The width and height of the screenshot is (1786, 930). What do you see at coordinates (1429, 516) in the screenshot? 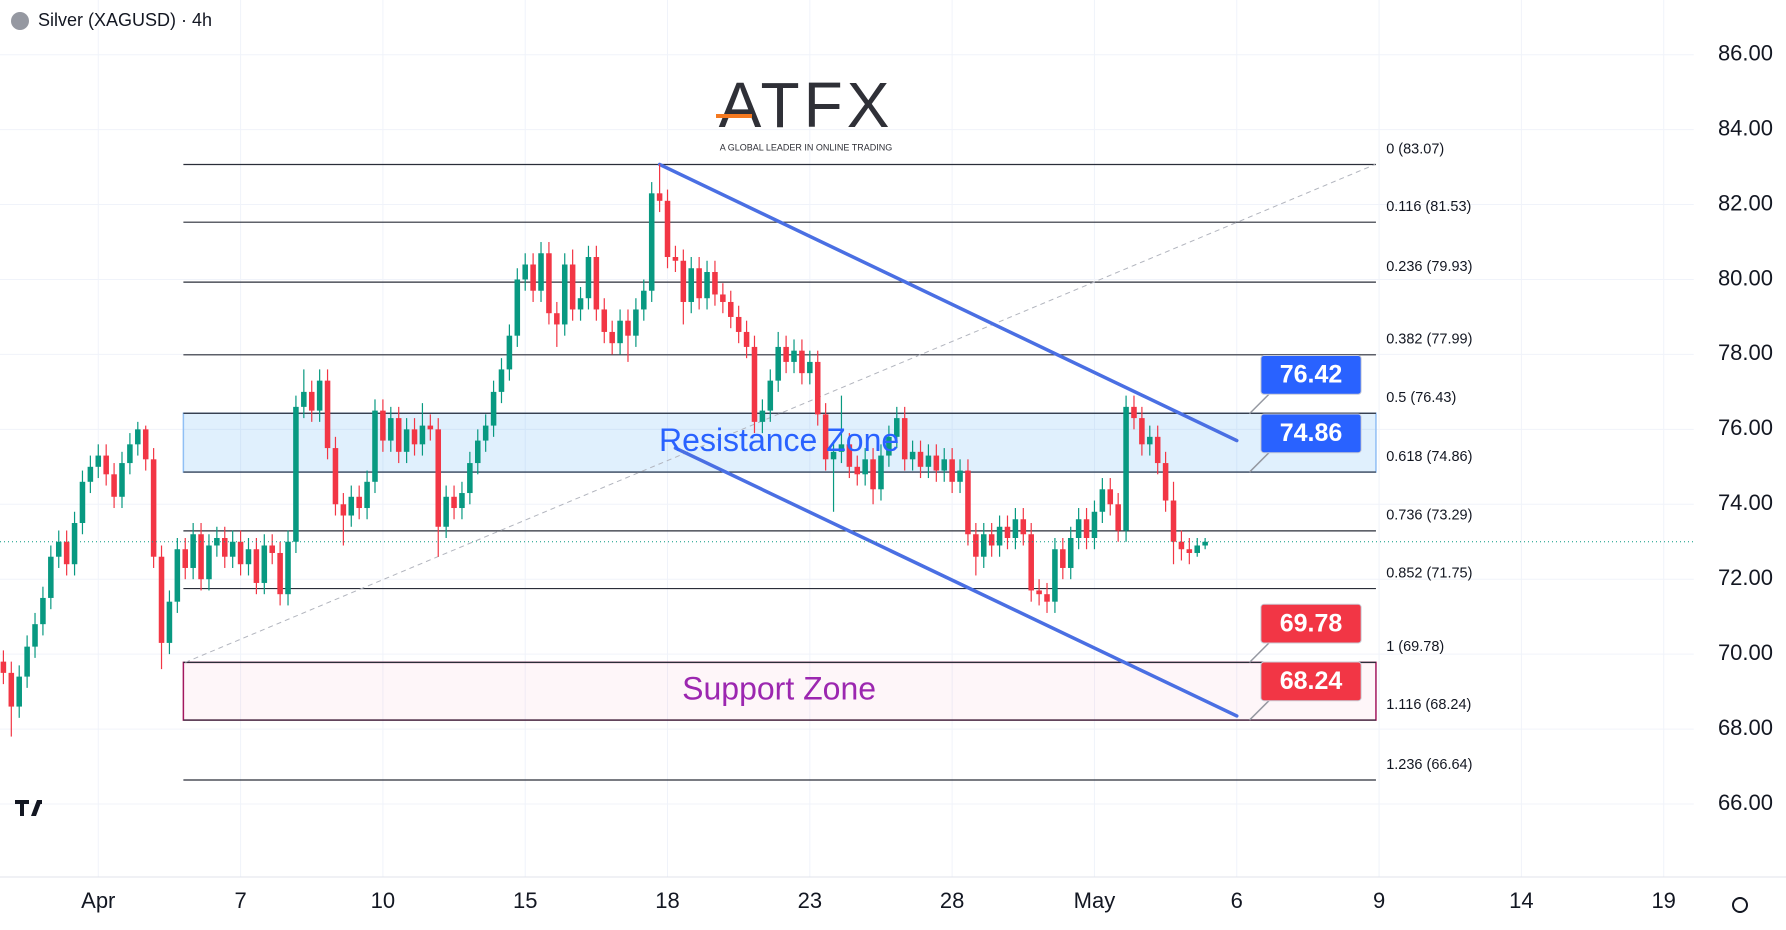
I see `fib-label: 0.736 (73.29)` at bounding box center [1429, 516].